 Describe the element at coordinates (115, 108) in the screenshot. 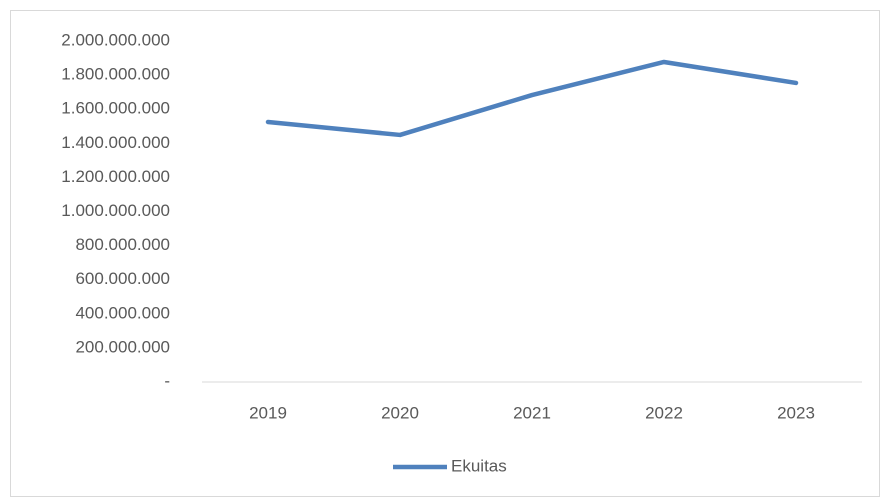

I see `y-tick-label: 1.600.000.000` at that location.